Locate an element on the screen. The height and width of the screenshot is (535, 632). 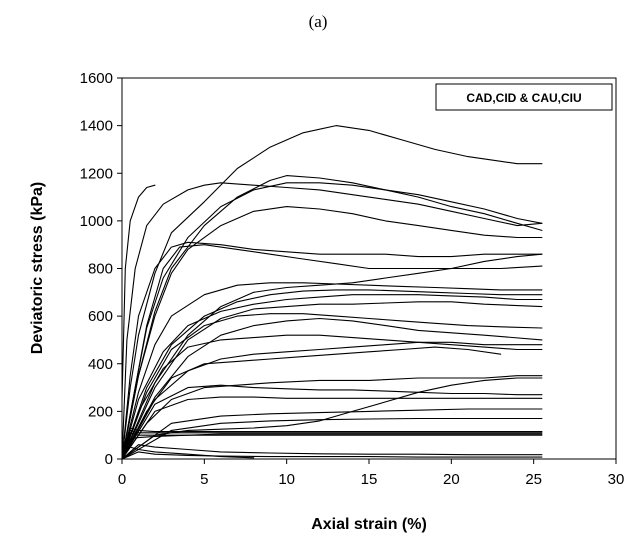
y-tick-label: 800 is located at coordinates (100, 269).